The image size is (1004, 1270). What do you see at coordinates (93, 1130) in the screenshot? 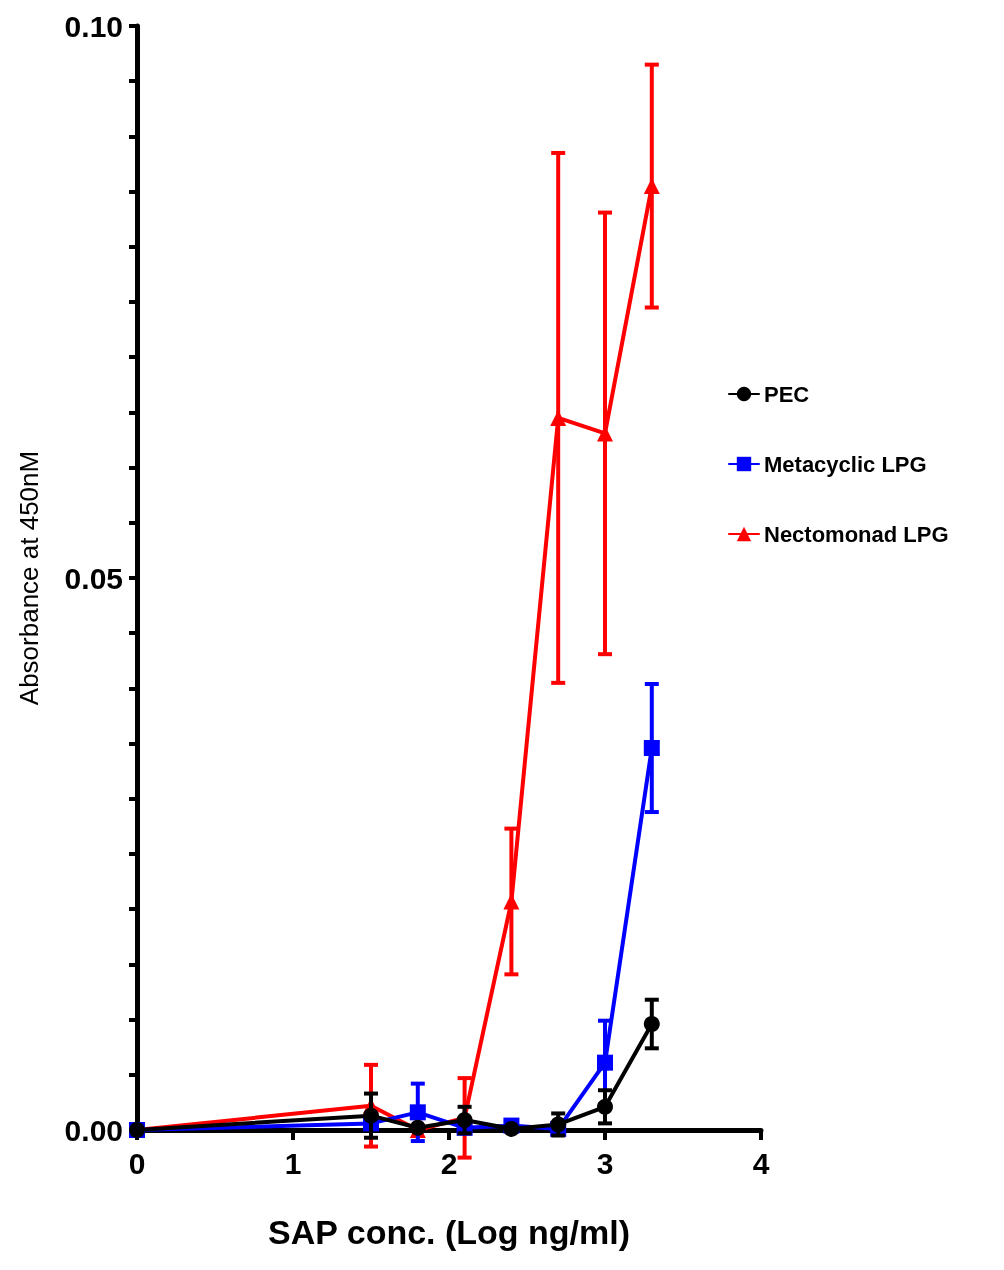
I see `y-tick-label: 0.00` at bounding box center [93, 1130].